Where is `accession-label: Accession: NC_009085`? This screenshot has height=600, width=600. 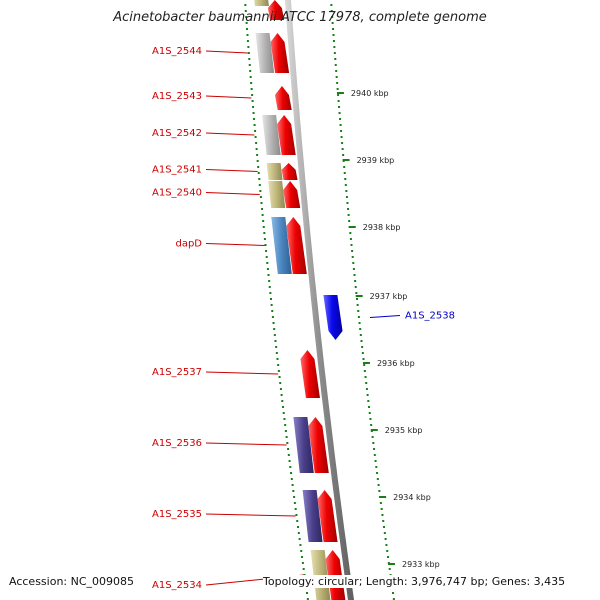 accession-label: Accession: NC_009085 is located at coordinates (72, 581).